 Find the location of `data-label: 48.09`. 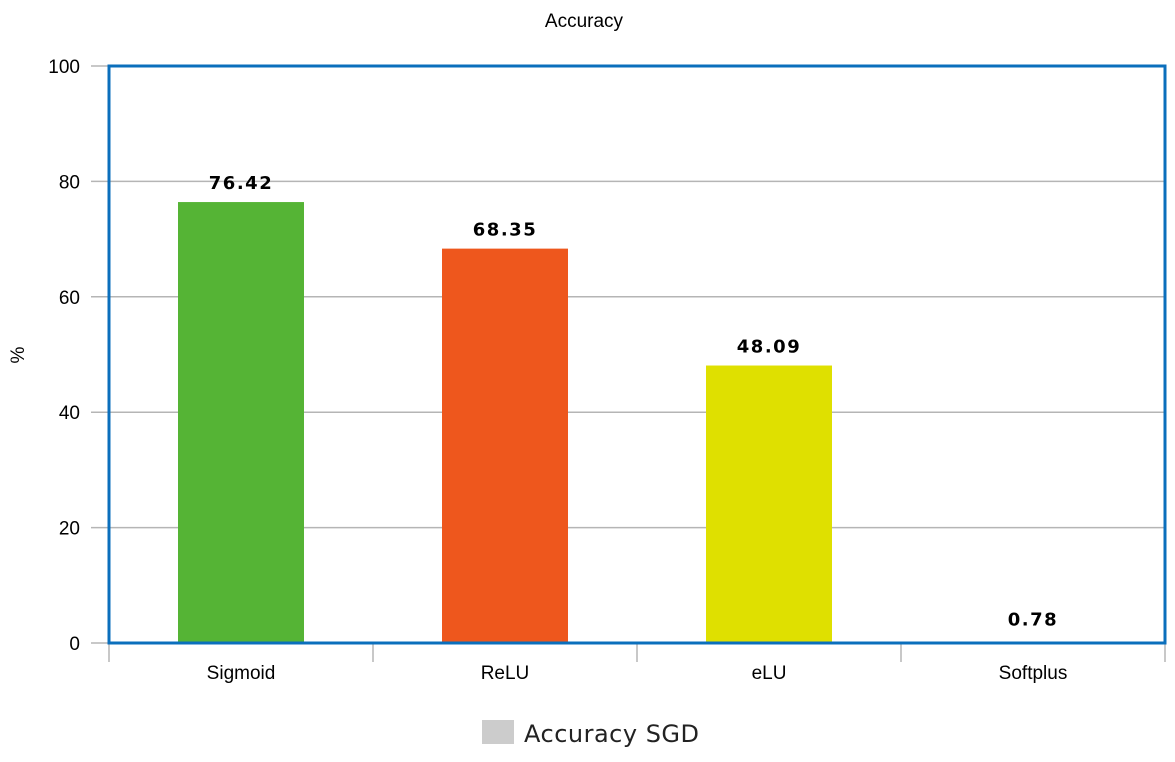

data-label: 48.09 is located at coordinates (769, 347).